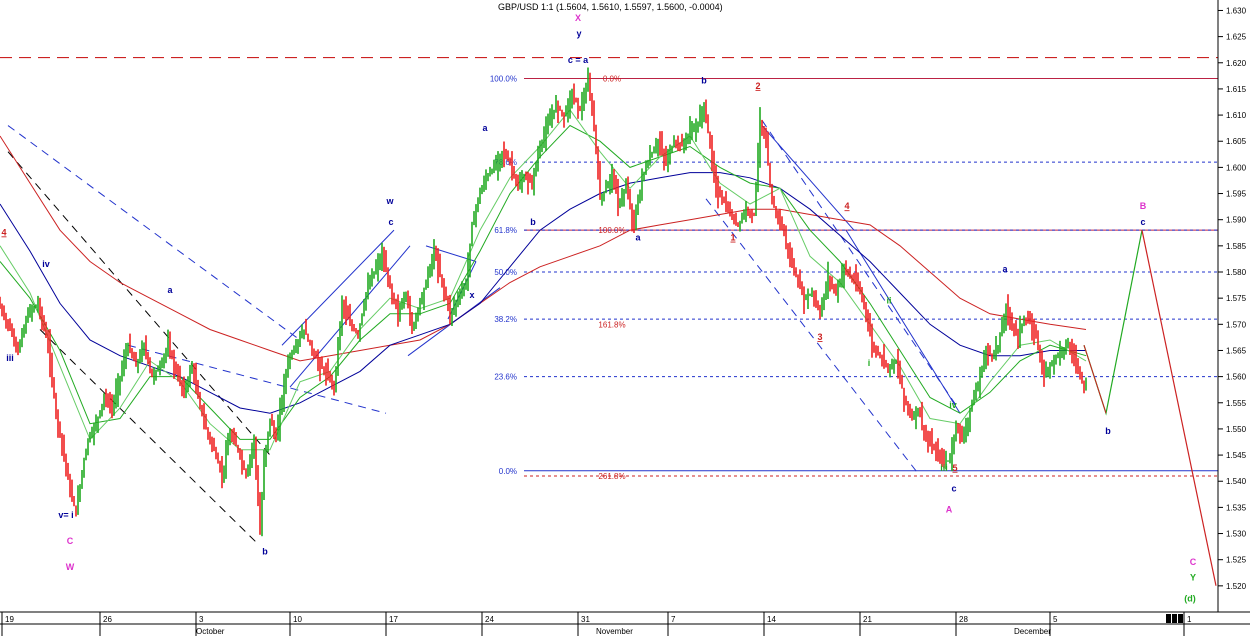 The width and height of the screenshot is (1250, 641). What do you see at coordinates (389, 201) in the screenshot?
I see `wave-label: w` at bounding box center [389, 201].